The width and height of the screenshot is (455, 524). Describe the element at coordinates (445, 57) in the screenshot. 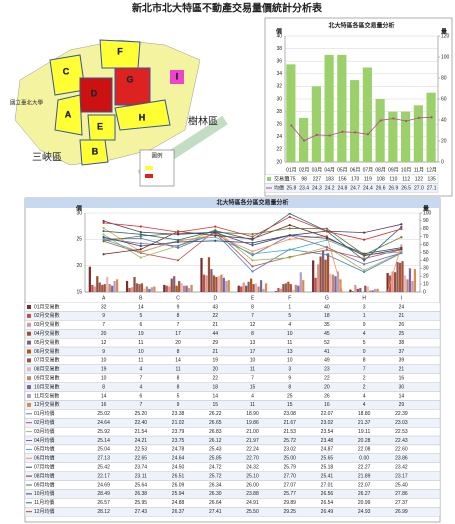

I see `y2-tick-label: 100` at that location.